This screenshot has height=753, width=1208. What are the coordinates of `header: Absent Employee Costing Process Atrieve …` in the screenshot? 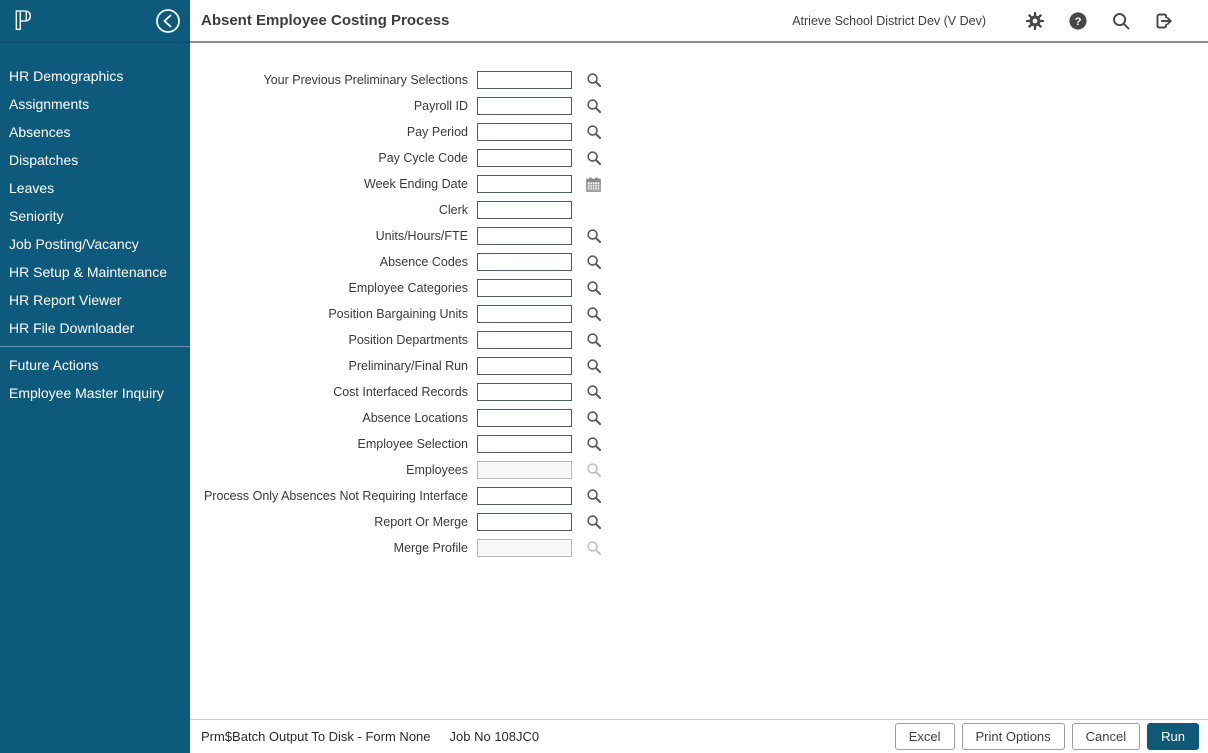 It's located at (699, 21).